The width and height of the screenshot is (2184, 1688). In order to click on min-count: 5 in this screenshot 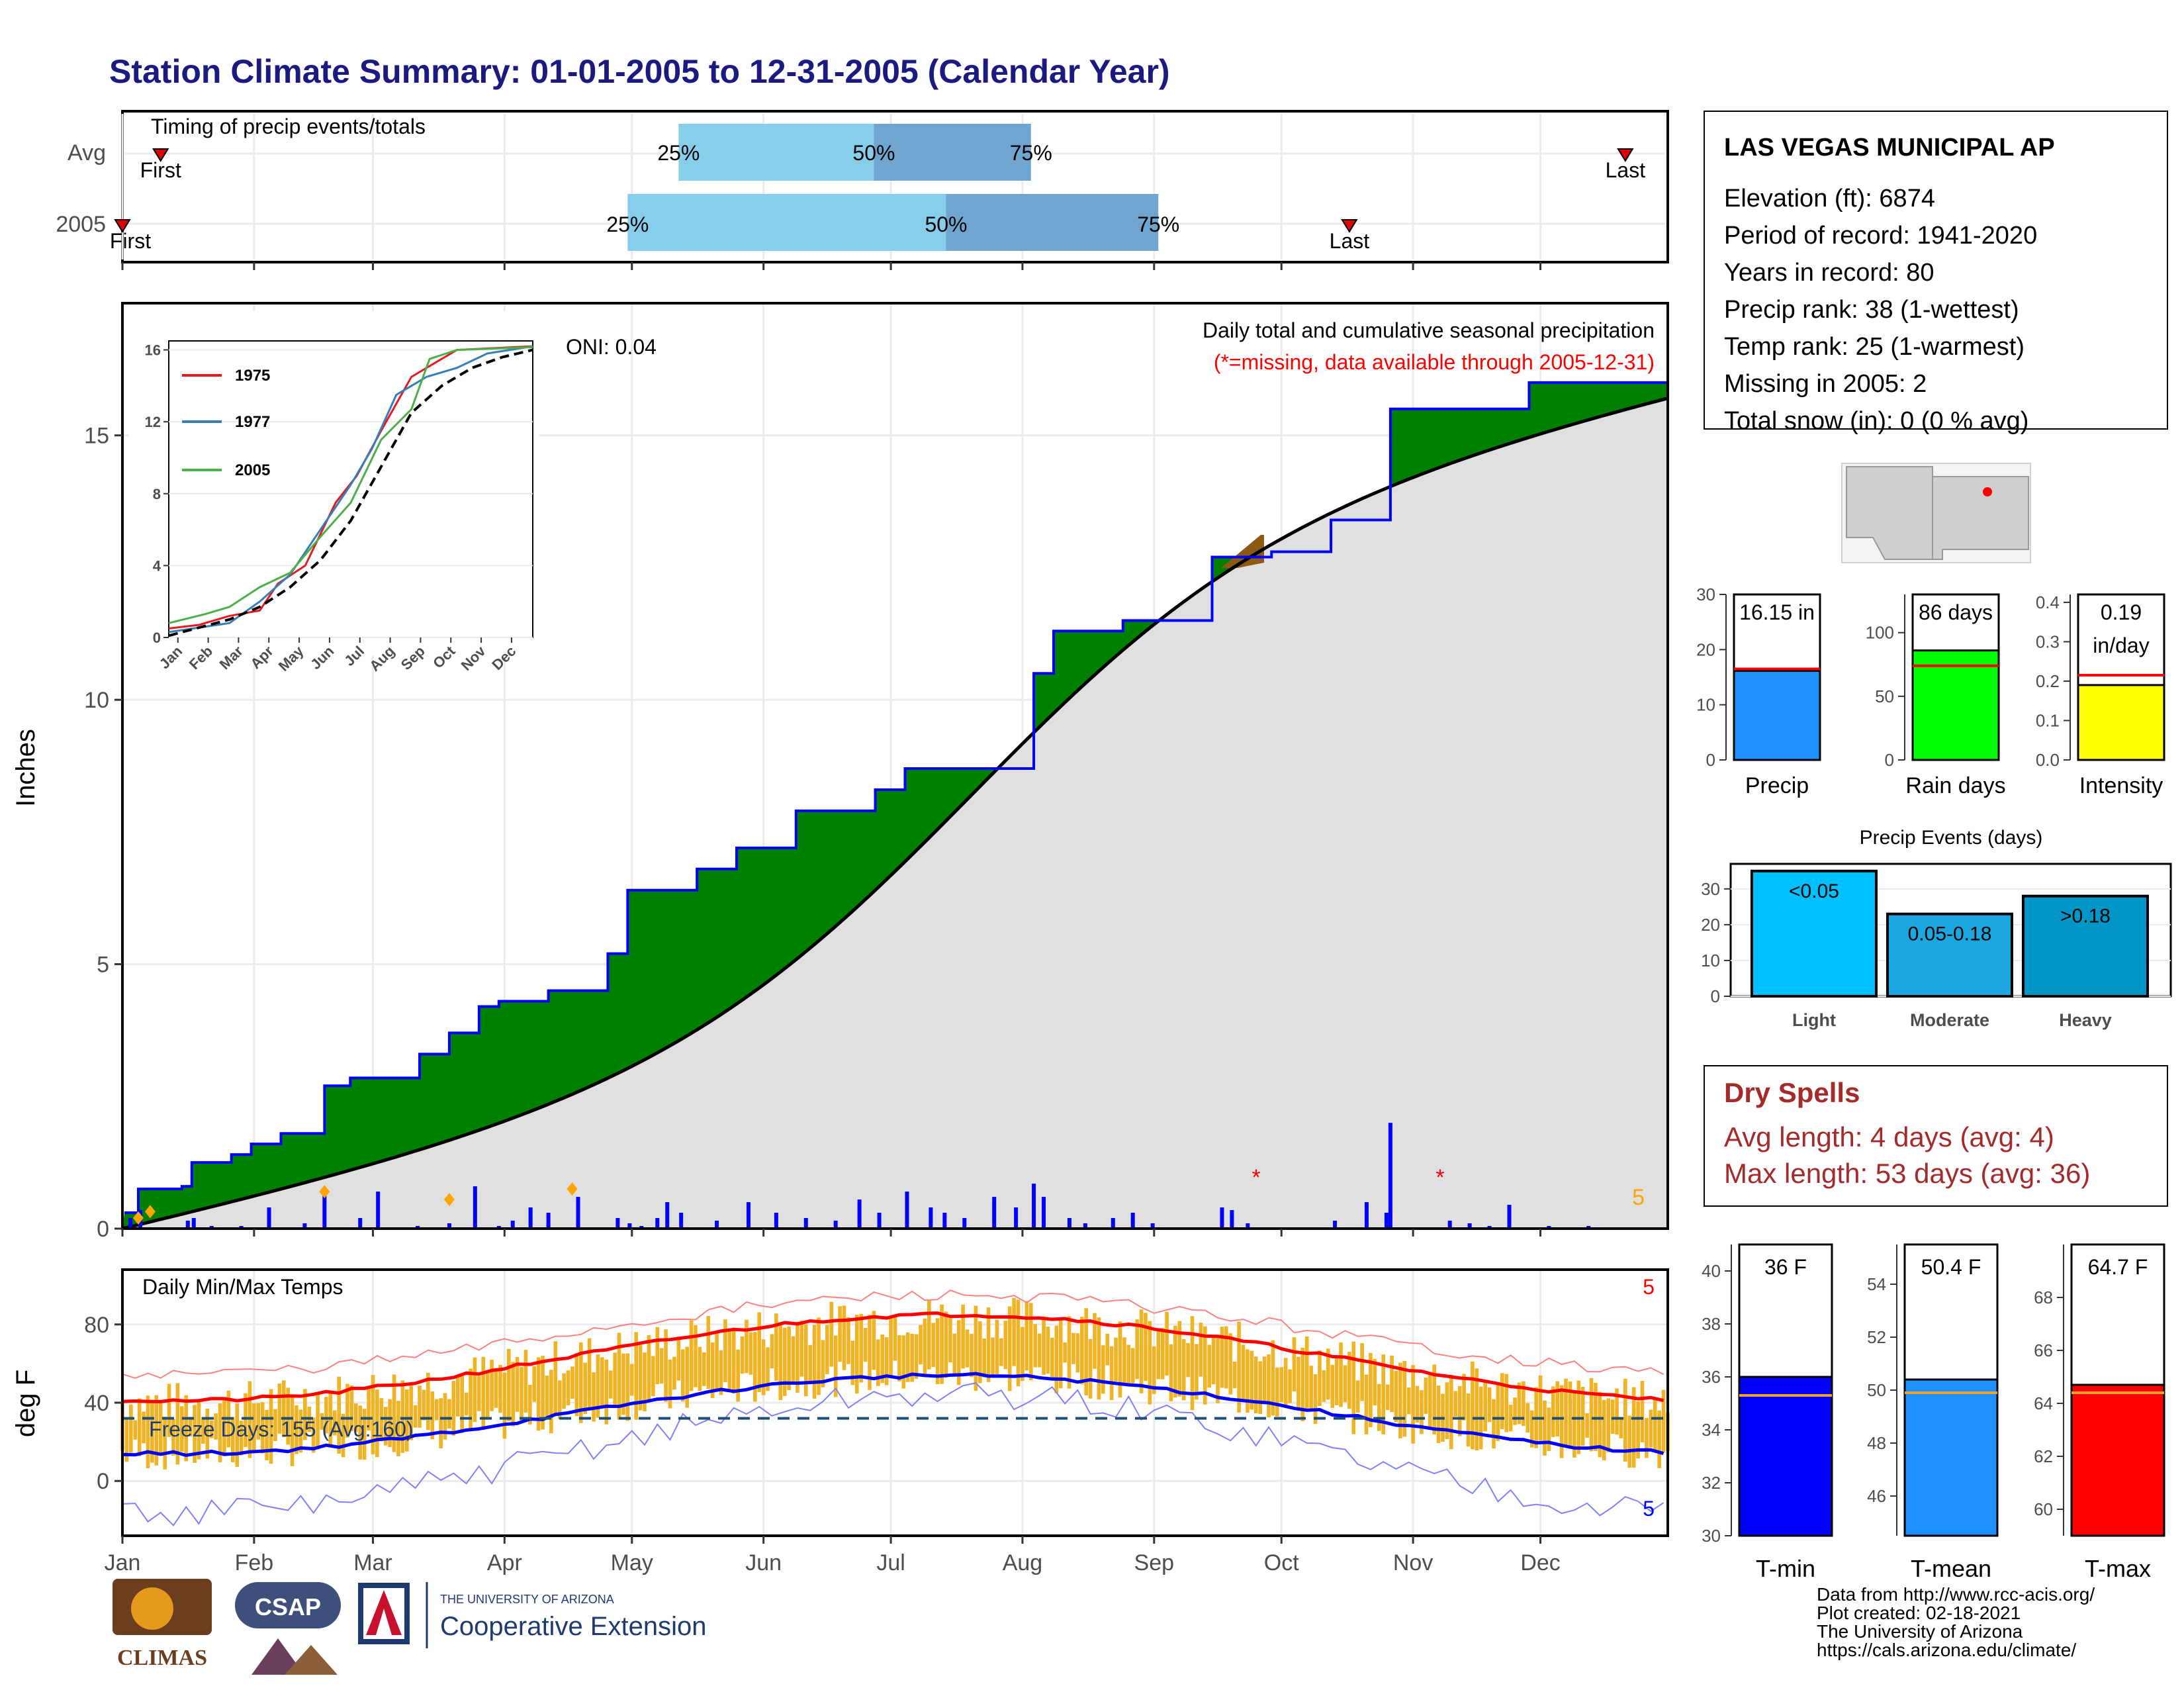, I will do `click(1649, 1509)`.